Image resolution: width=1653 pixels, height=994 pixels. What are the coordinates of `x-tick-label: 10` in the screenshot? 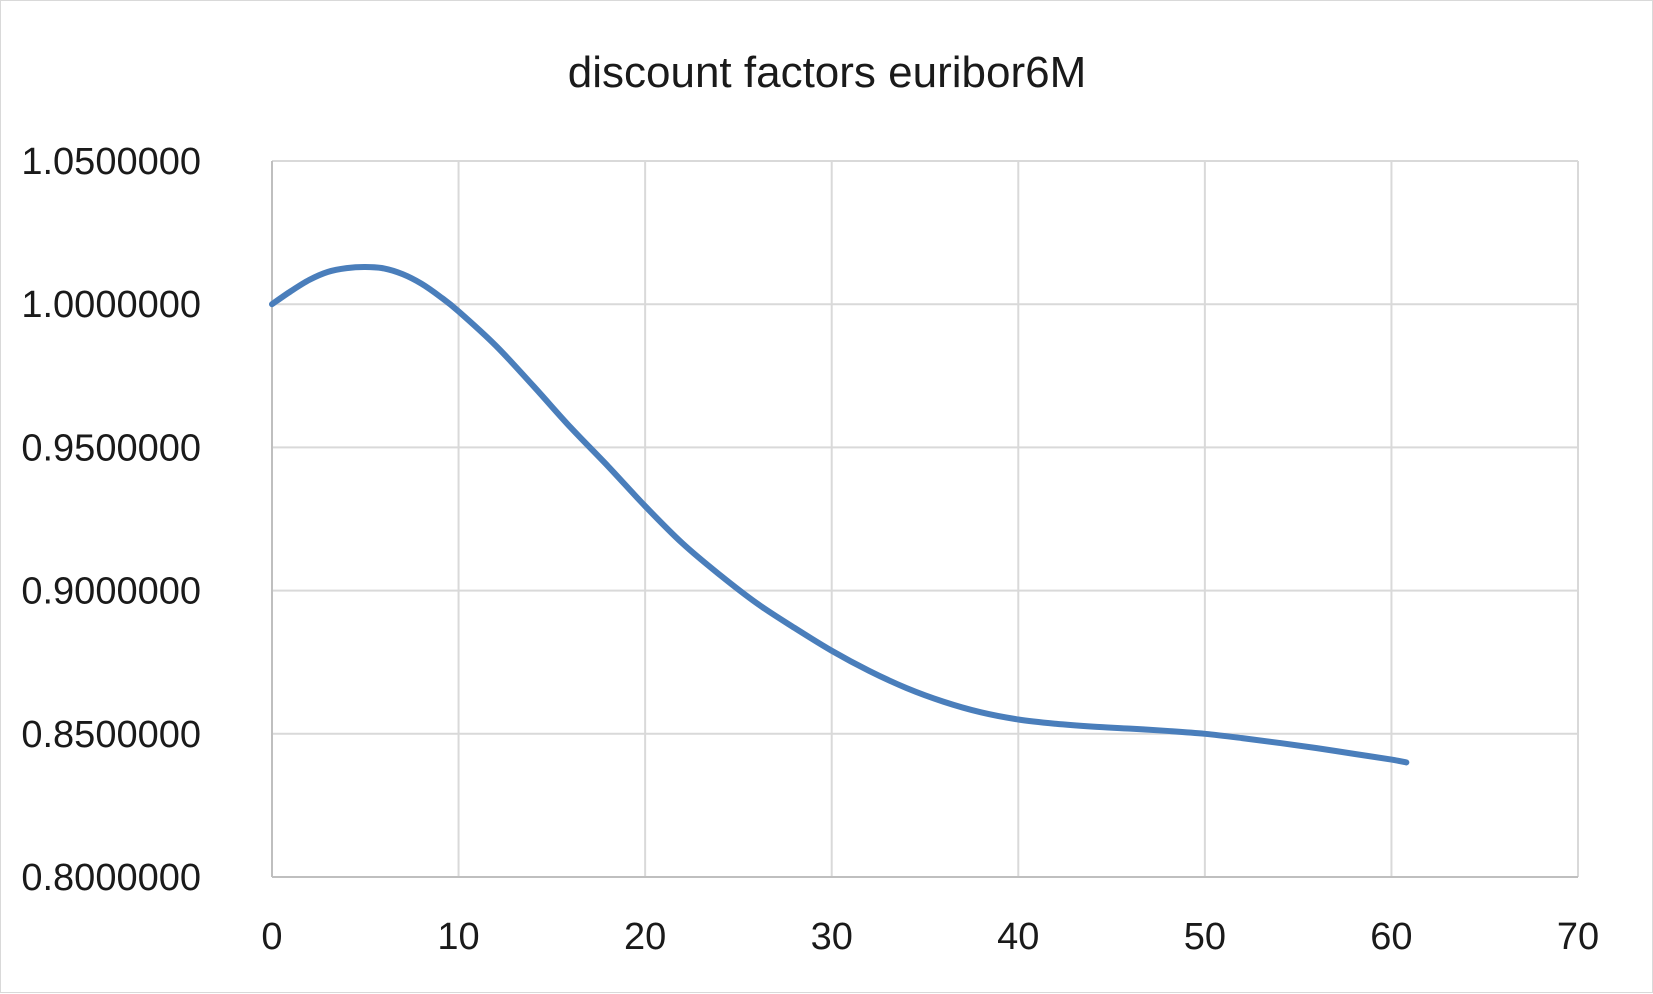 It's located at (458, 937).